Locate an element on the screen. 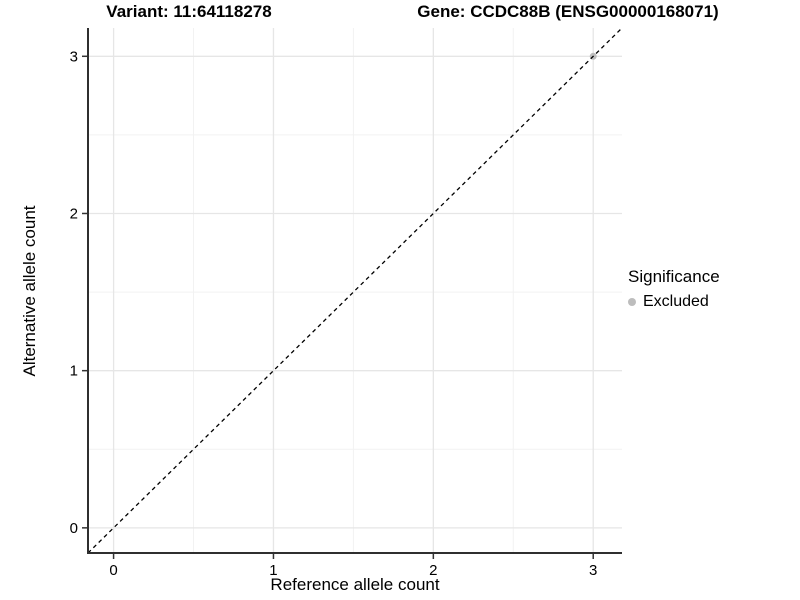 Image resolution: width=800 pixels, height=600 pixels. legend-item-excluded: Excluded is located at coordinates (674, 302).